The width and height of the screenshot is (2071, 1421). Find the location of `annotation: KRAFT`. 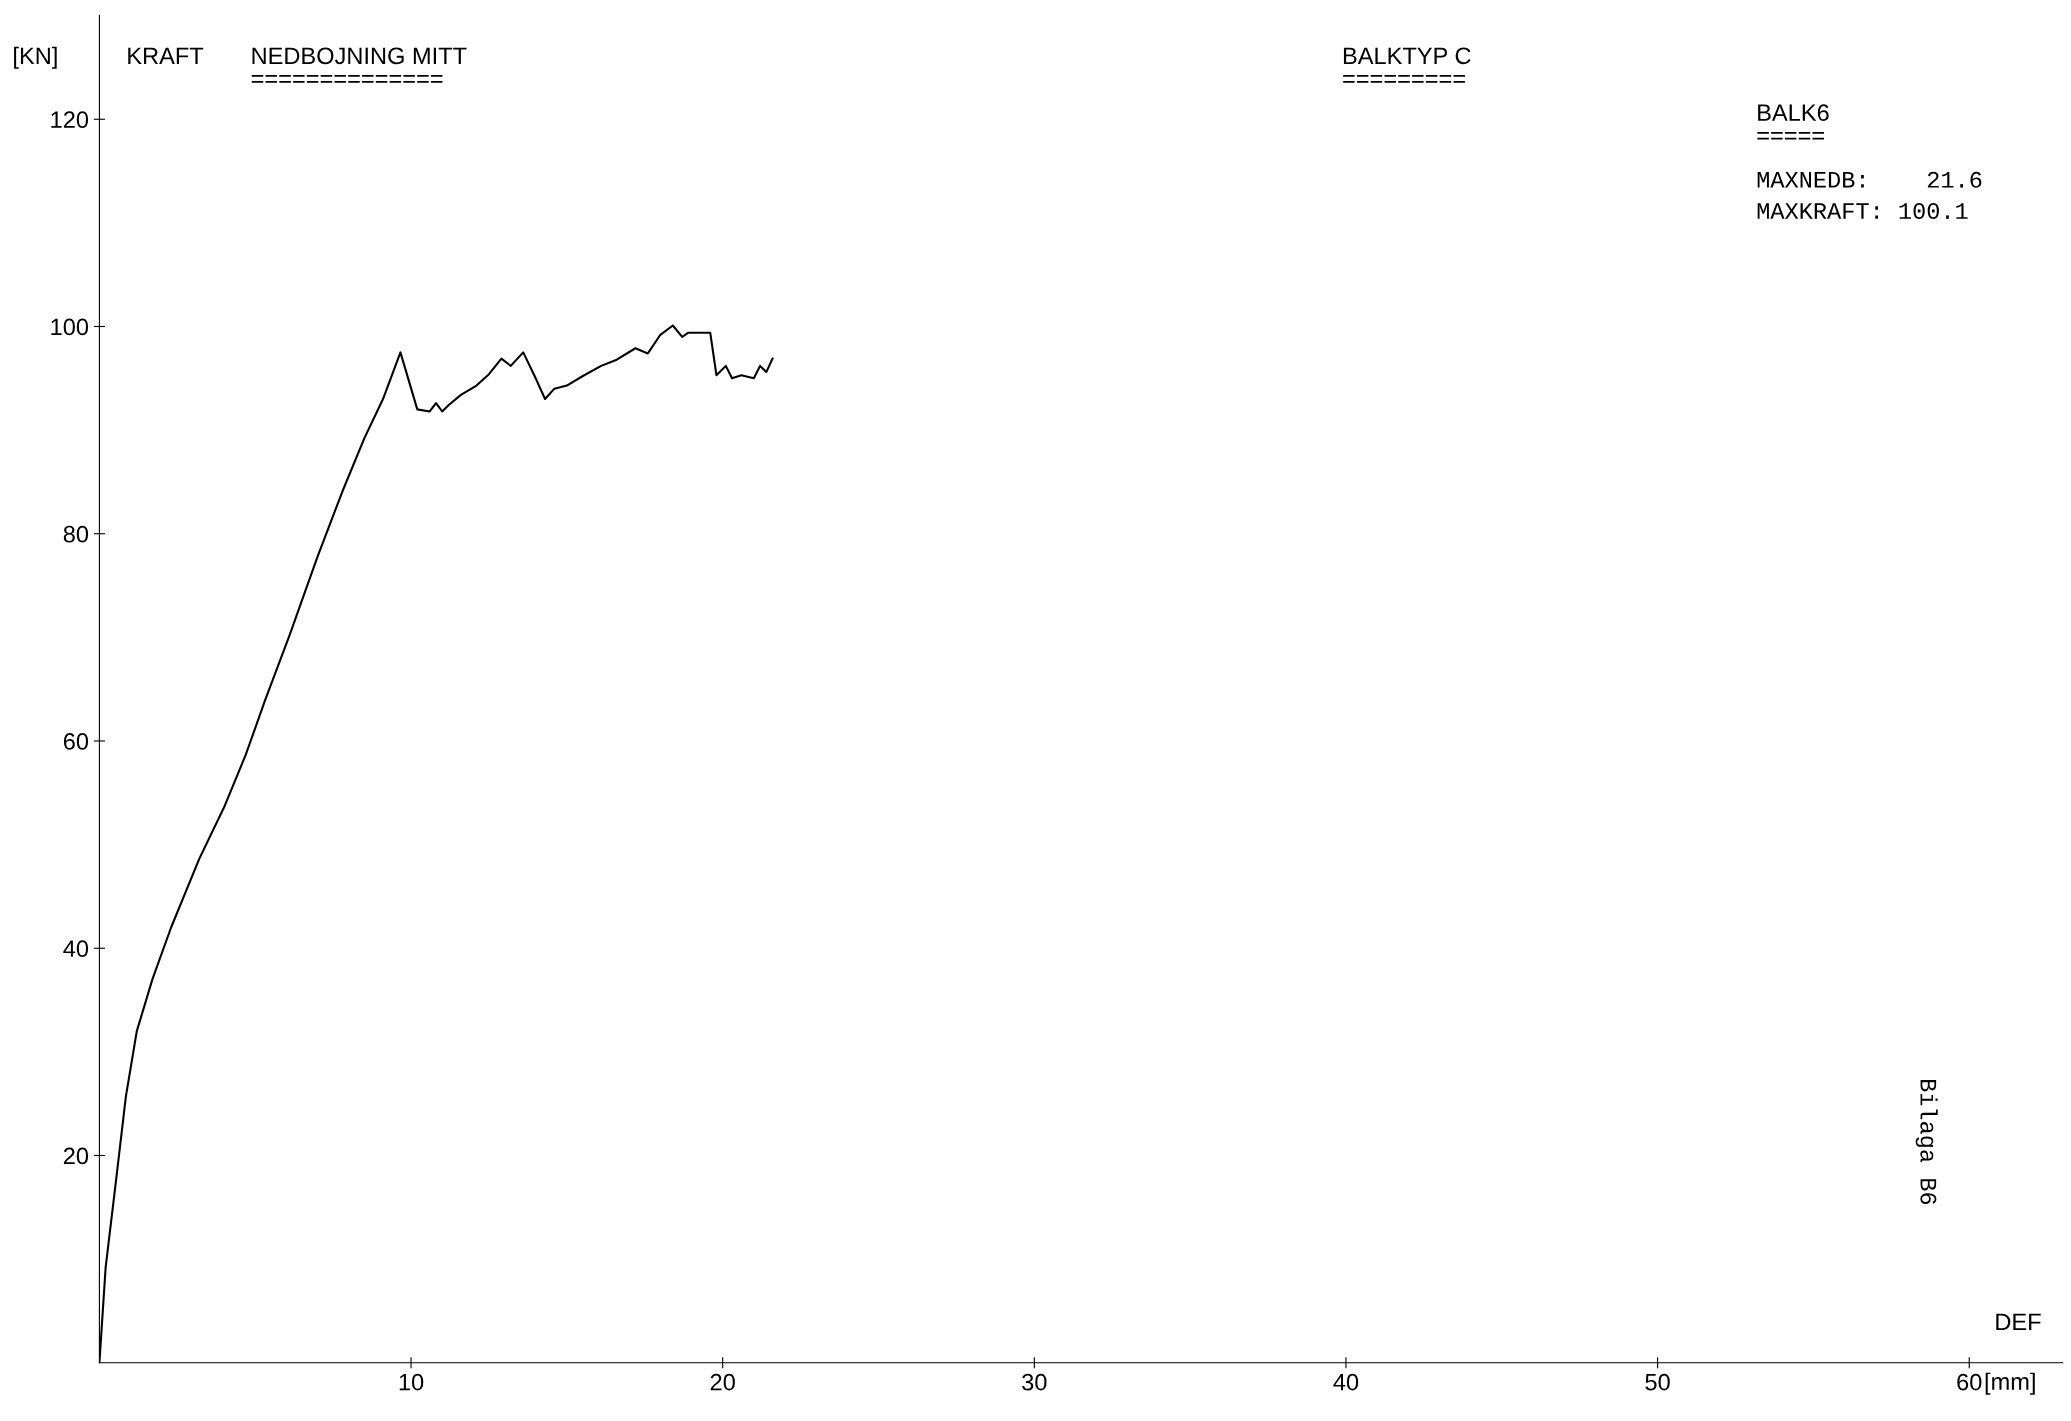

annotation: KRAFT is located at coordinates (166, 55).